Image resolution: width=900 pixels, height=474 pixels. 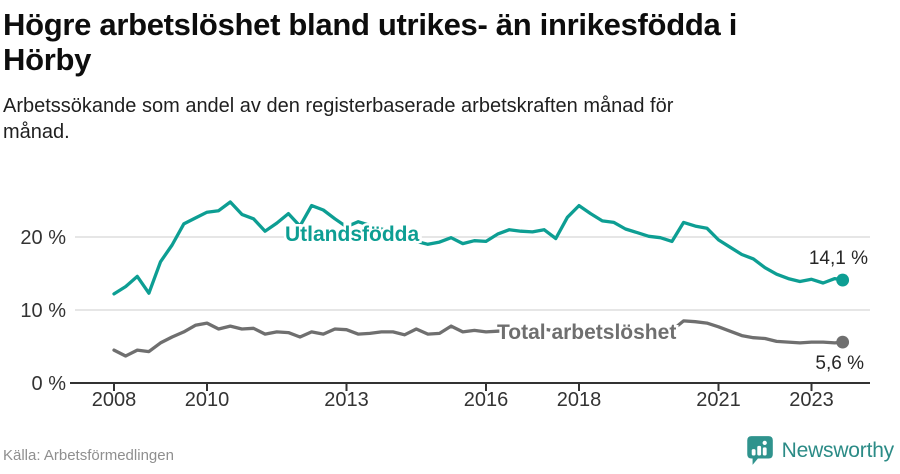 What do you see at coordinates (838, 450) in the screenshot?
I see `newsworthy-logo-text: Newsworthy` at bounding box center [838, 450].